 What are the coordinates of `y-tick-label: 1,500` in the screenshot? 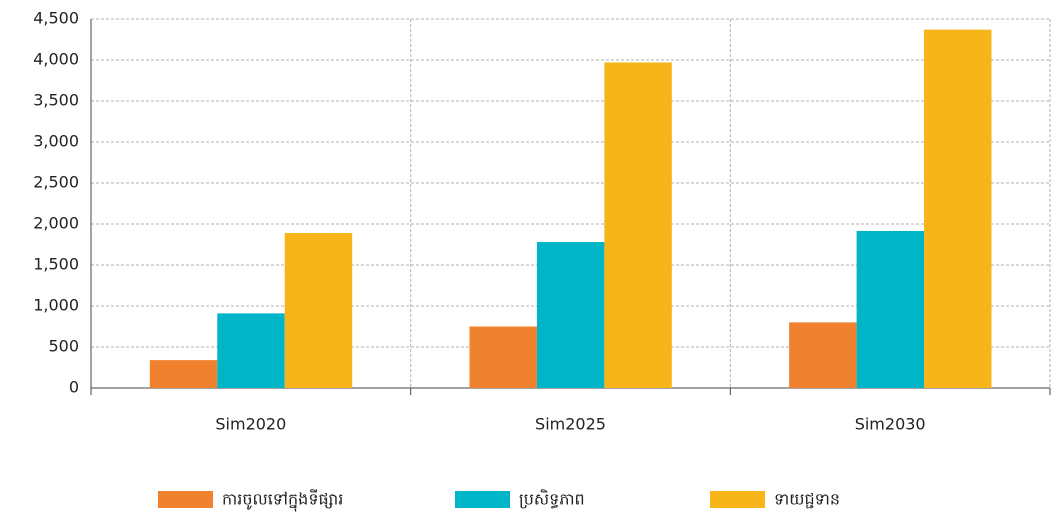 It's located at (56, 264).